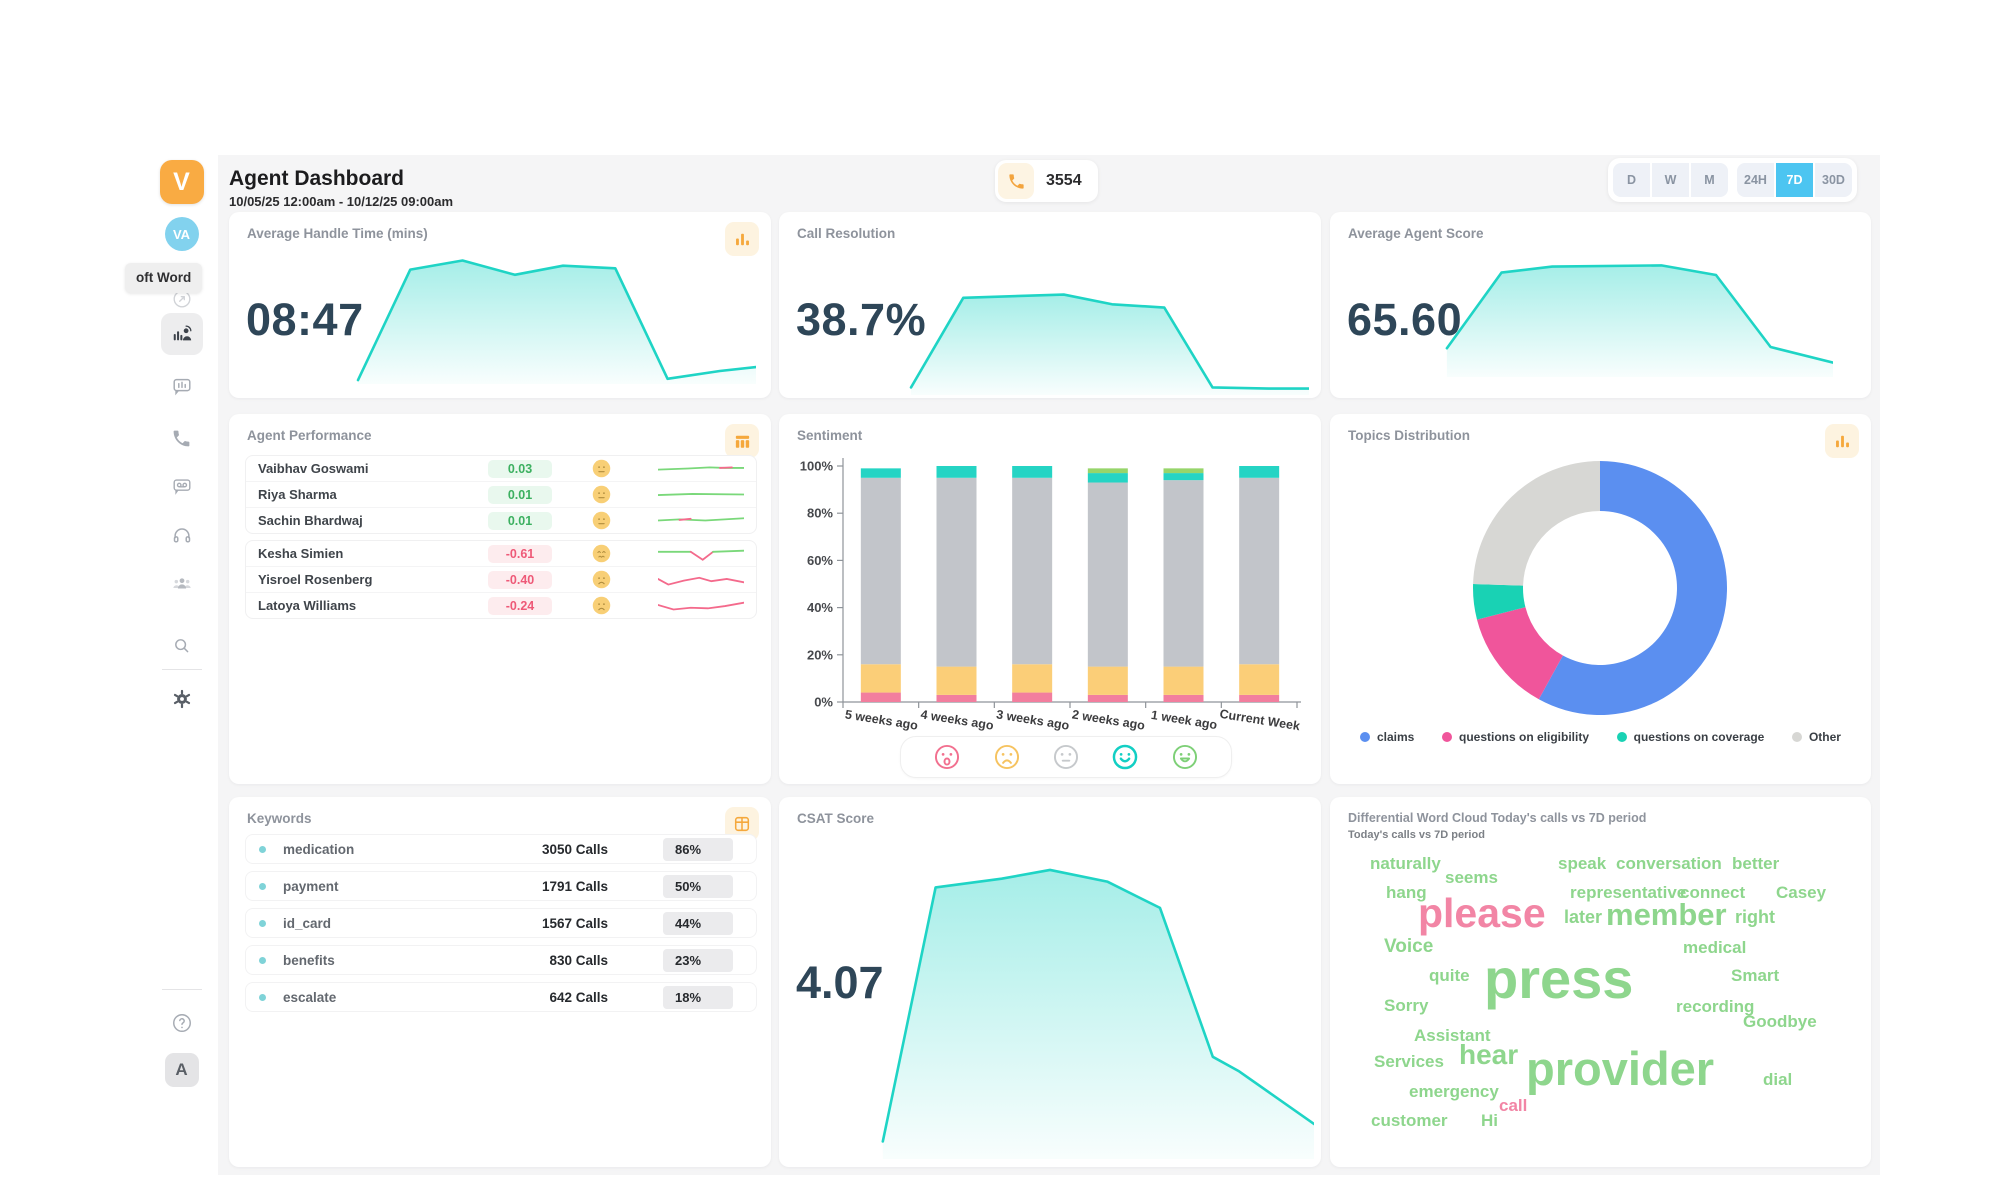 The image size is (2000, 1181). I want to click on legend-item-questions-on-eligibility: questions on eligibility, so click(1515, 737).